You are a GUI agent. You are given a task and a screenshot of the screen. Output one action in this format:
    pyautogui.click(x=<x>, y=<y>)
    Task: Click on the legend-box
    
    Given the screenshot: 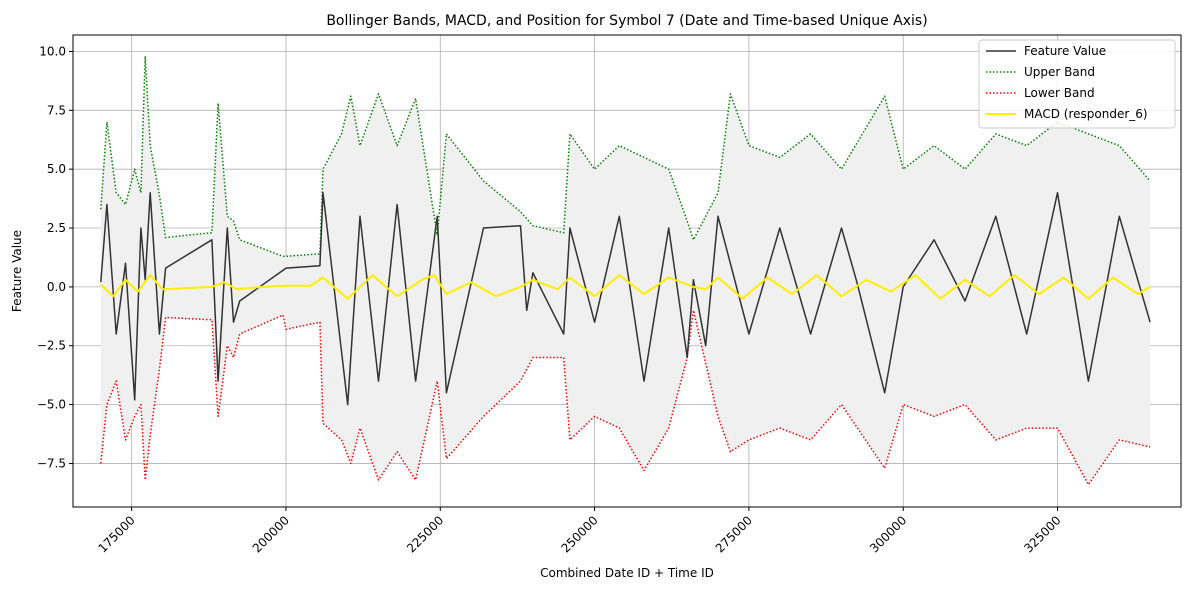 What is the action you would take?
    pyautogui.click(x=1077, y=84)
    